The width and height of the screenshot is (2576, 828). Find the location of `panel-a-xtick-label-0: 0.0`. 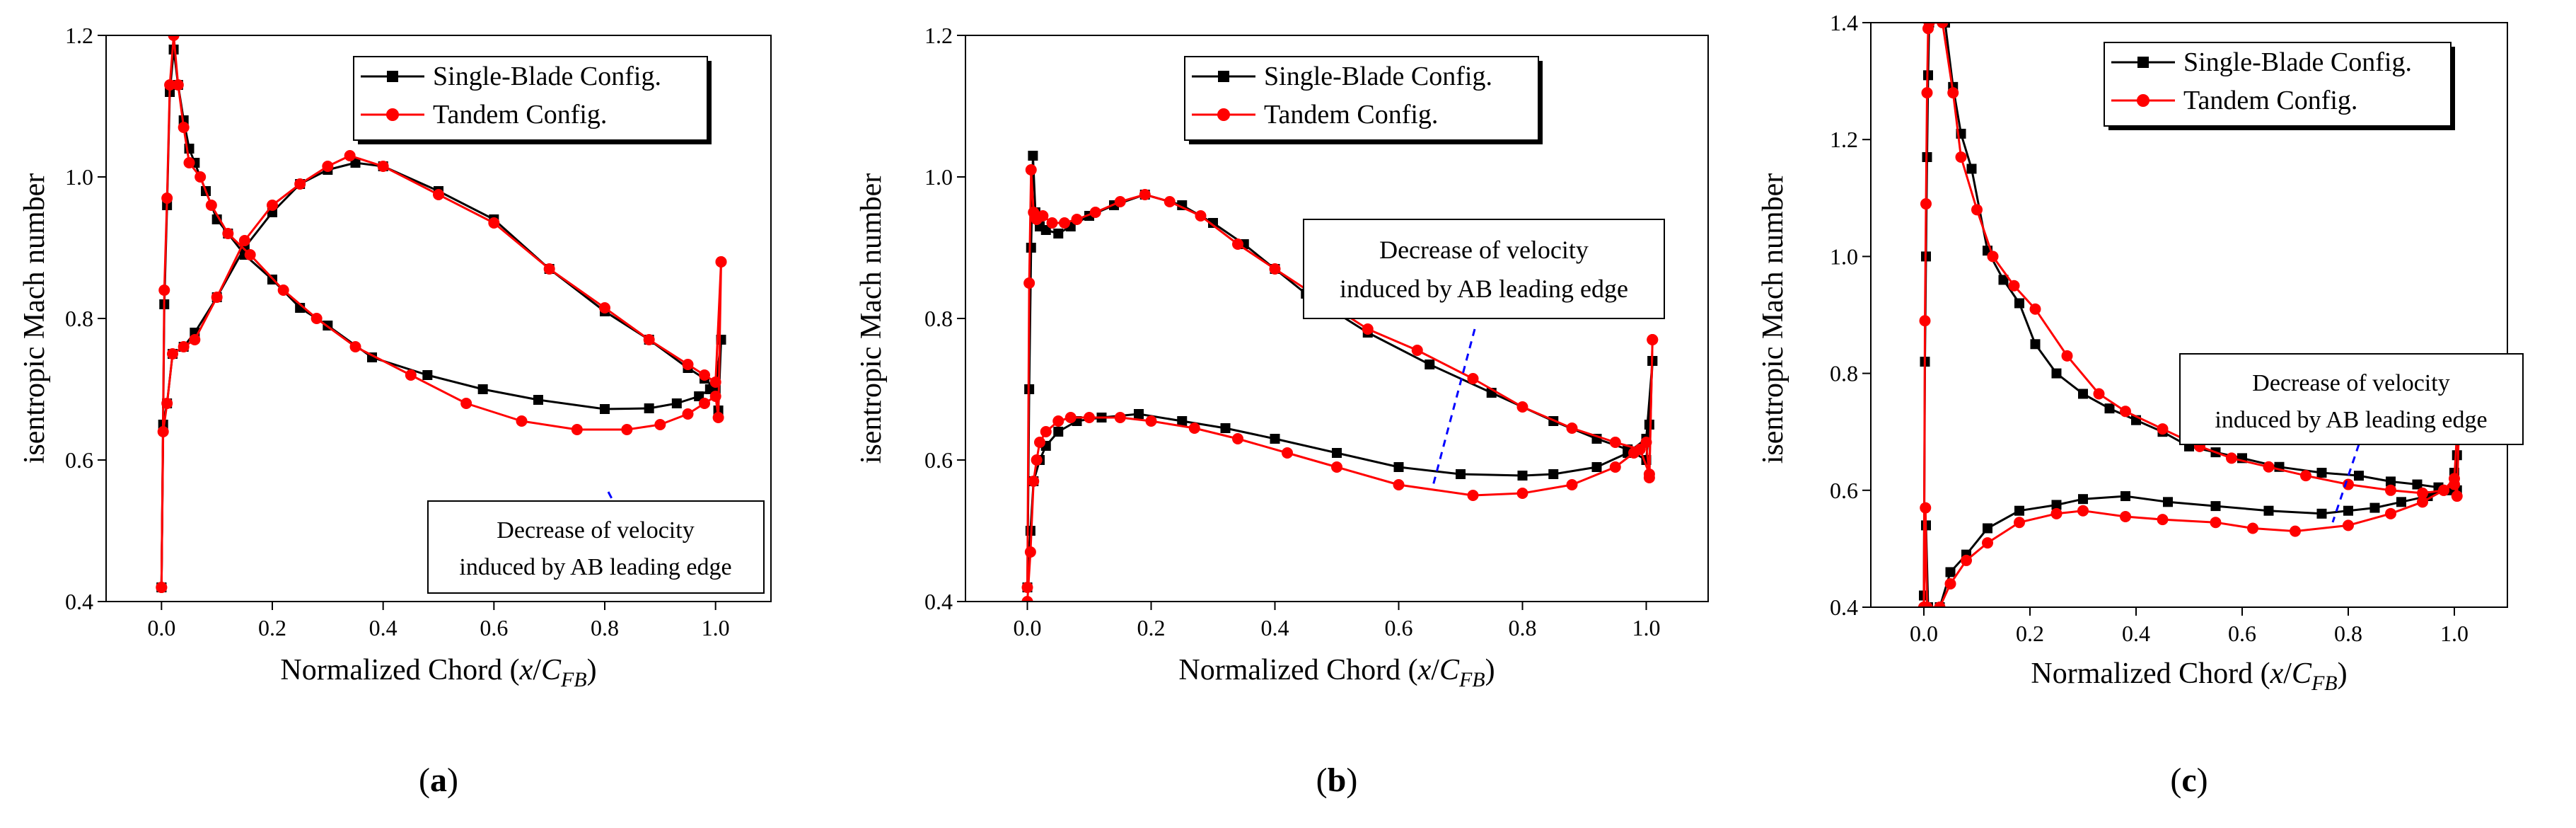

panel-a-xtick-label-0: 0.0 is located at coordinates (161, 628).